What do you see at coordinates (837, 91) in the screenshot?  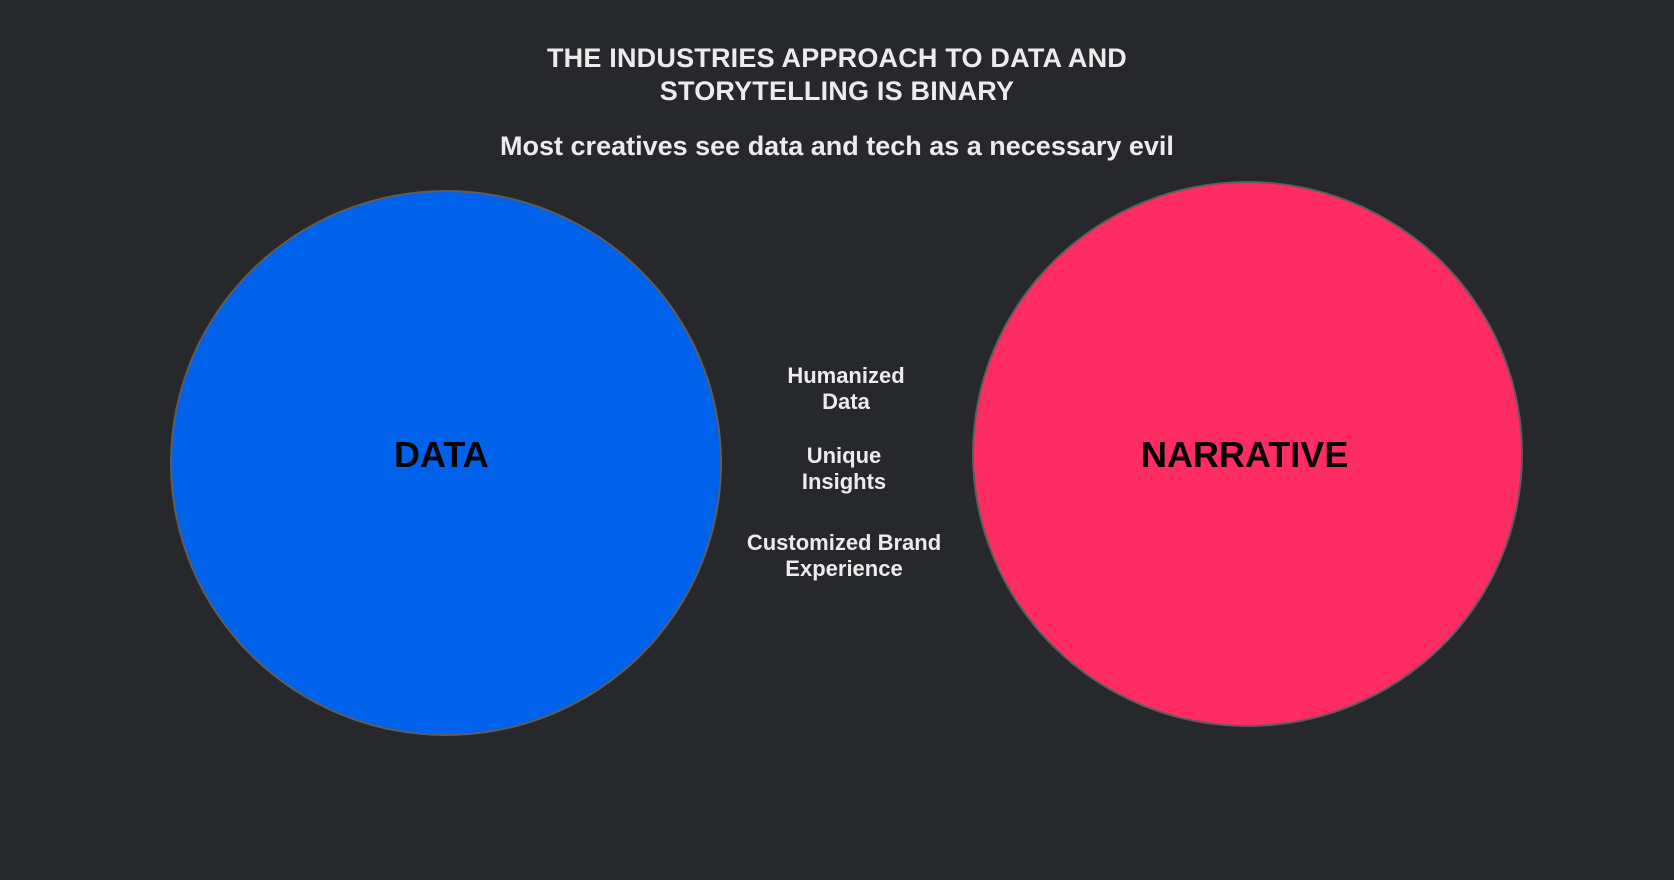 I see `slide-title-line-2: STORYTELLING IS BINARY` at bounding box center [837, 91].